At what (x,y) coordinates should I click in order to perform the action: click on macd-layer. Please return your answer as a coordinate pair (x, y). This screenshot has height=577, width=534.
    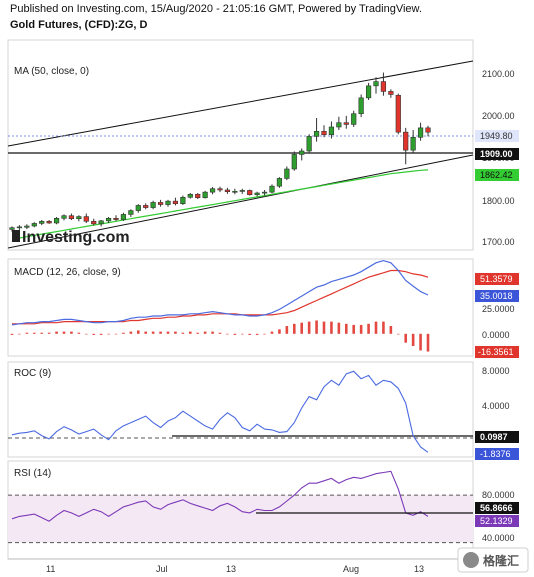
    Looking at the image, I should click on (220, 305).